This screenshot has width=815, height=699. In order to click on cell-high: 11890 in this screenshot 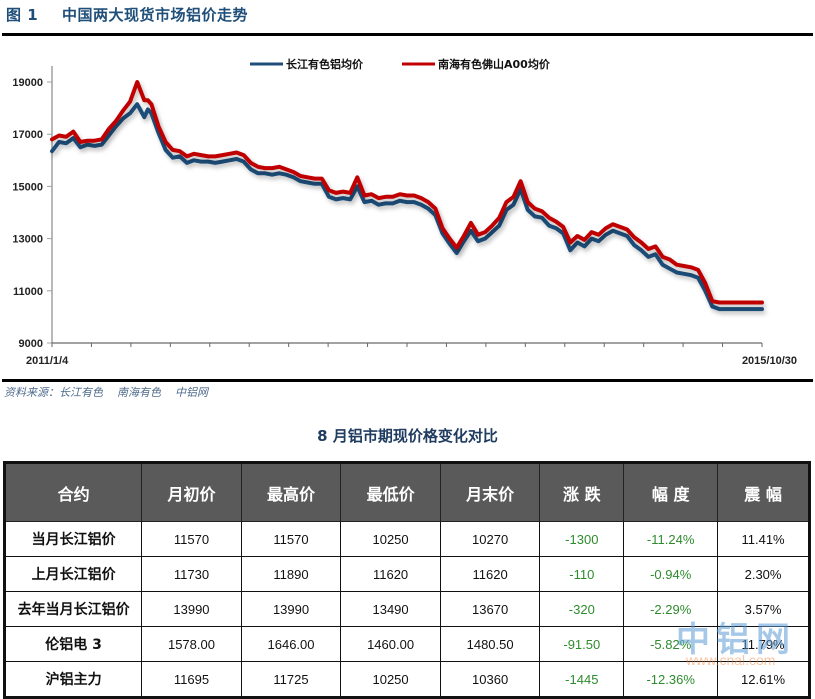, I will do `click(291, 574)`.